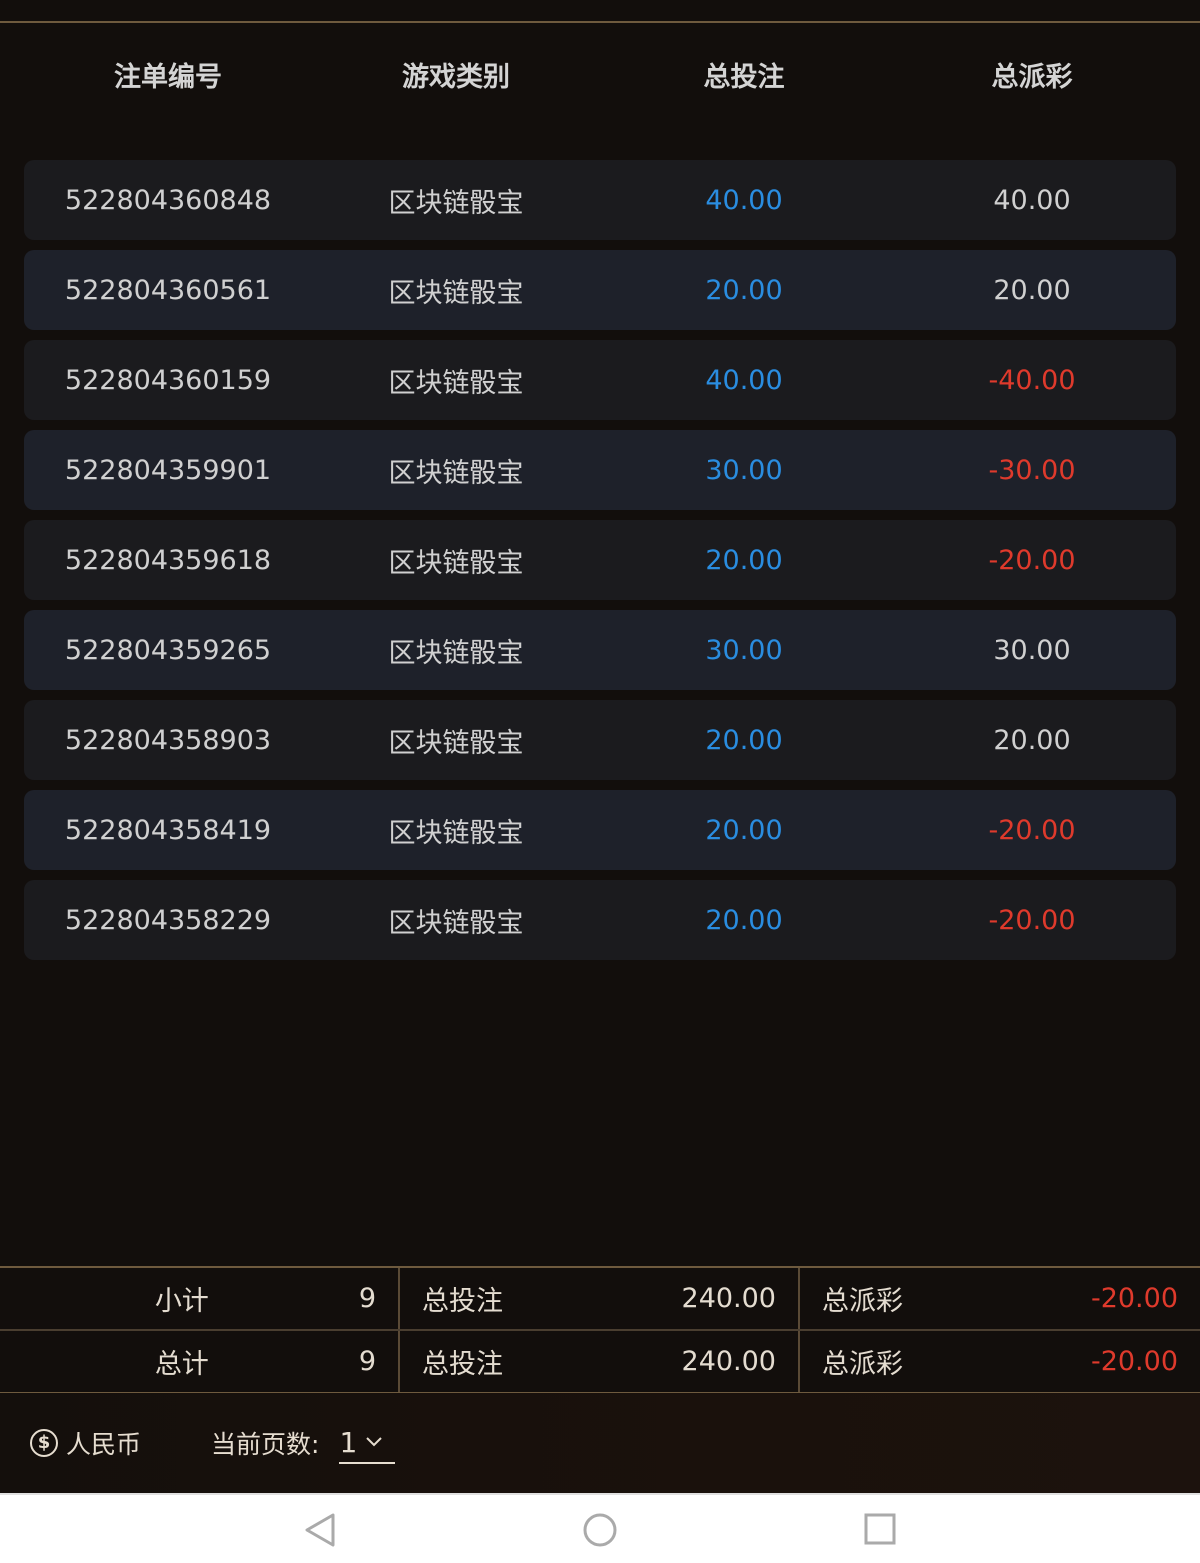 Image resolution: width=1200 pixels, height=1563 pixels. I want to click on bet-id: 522804359618, so click(168, 560).